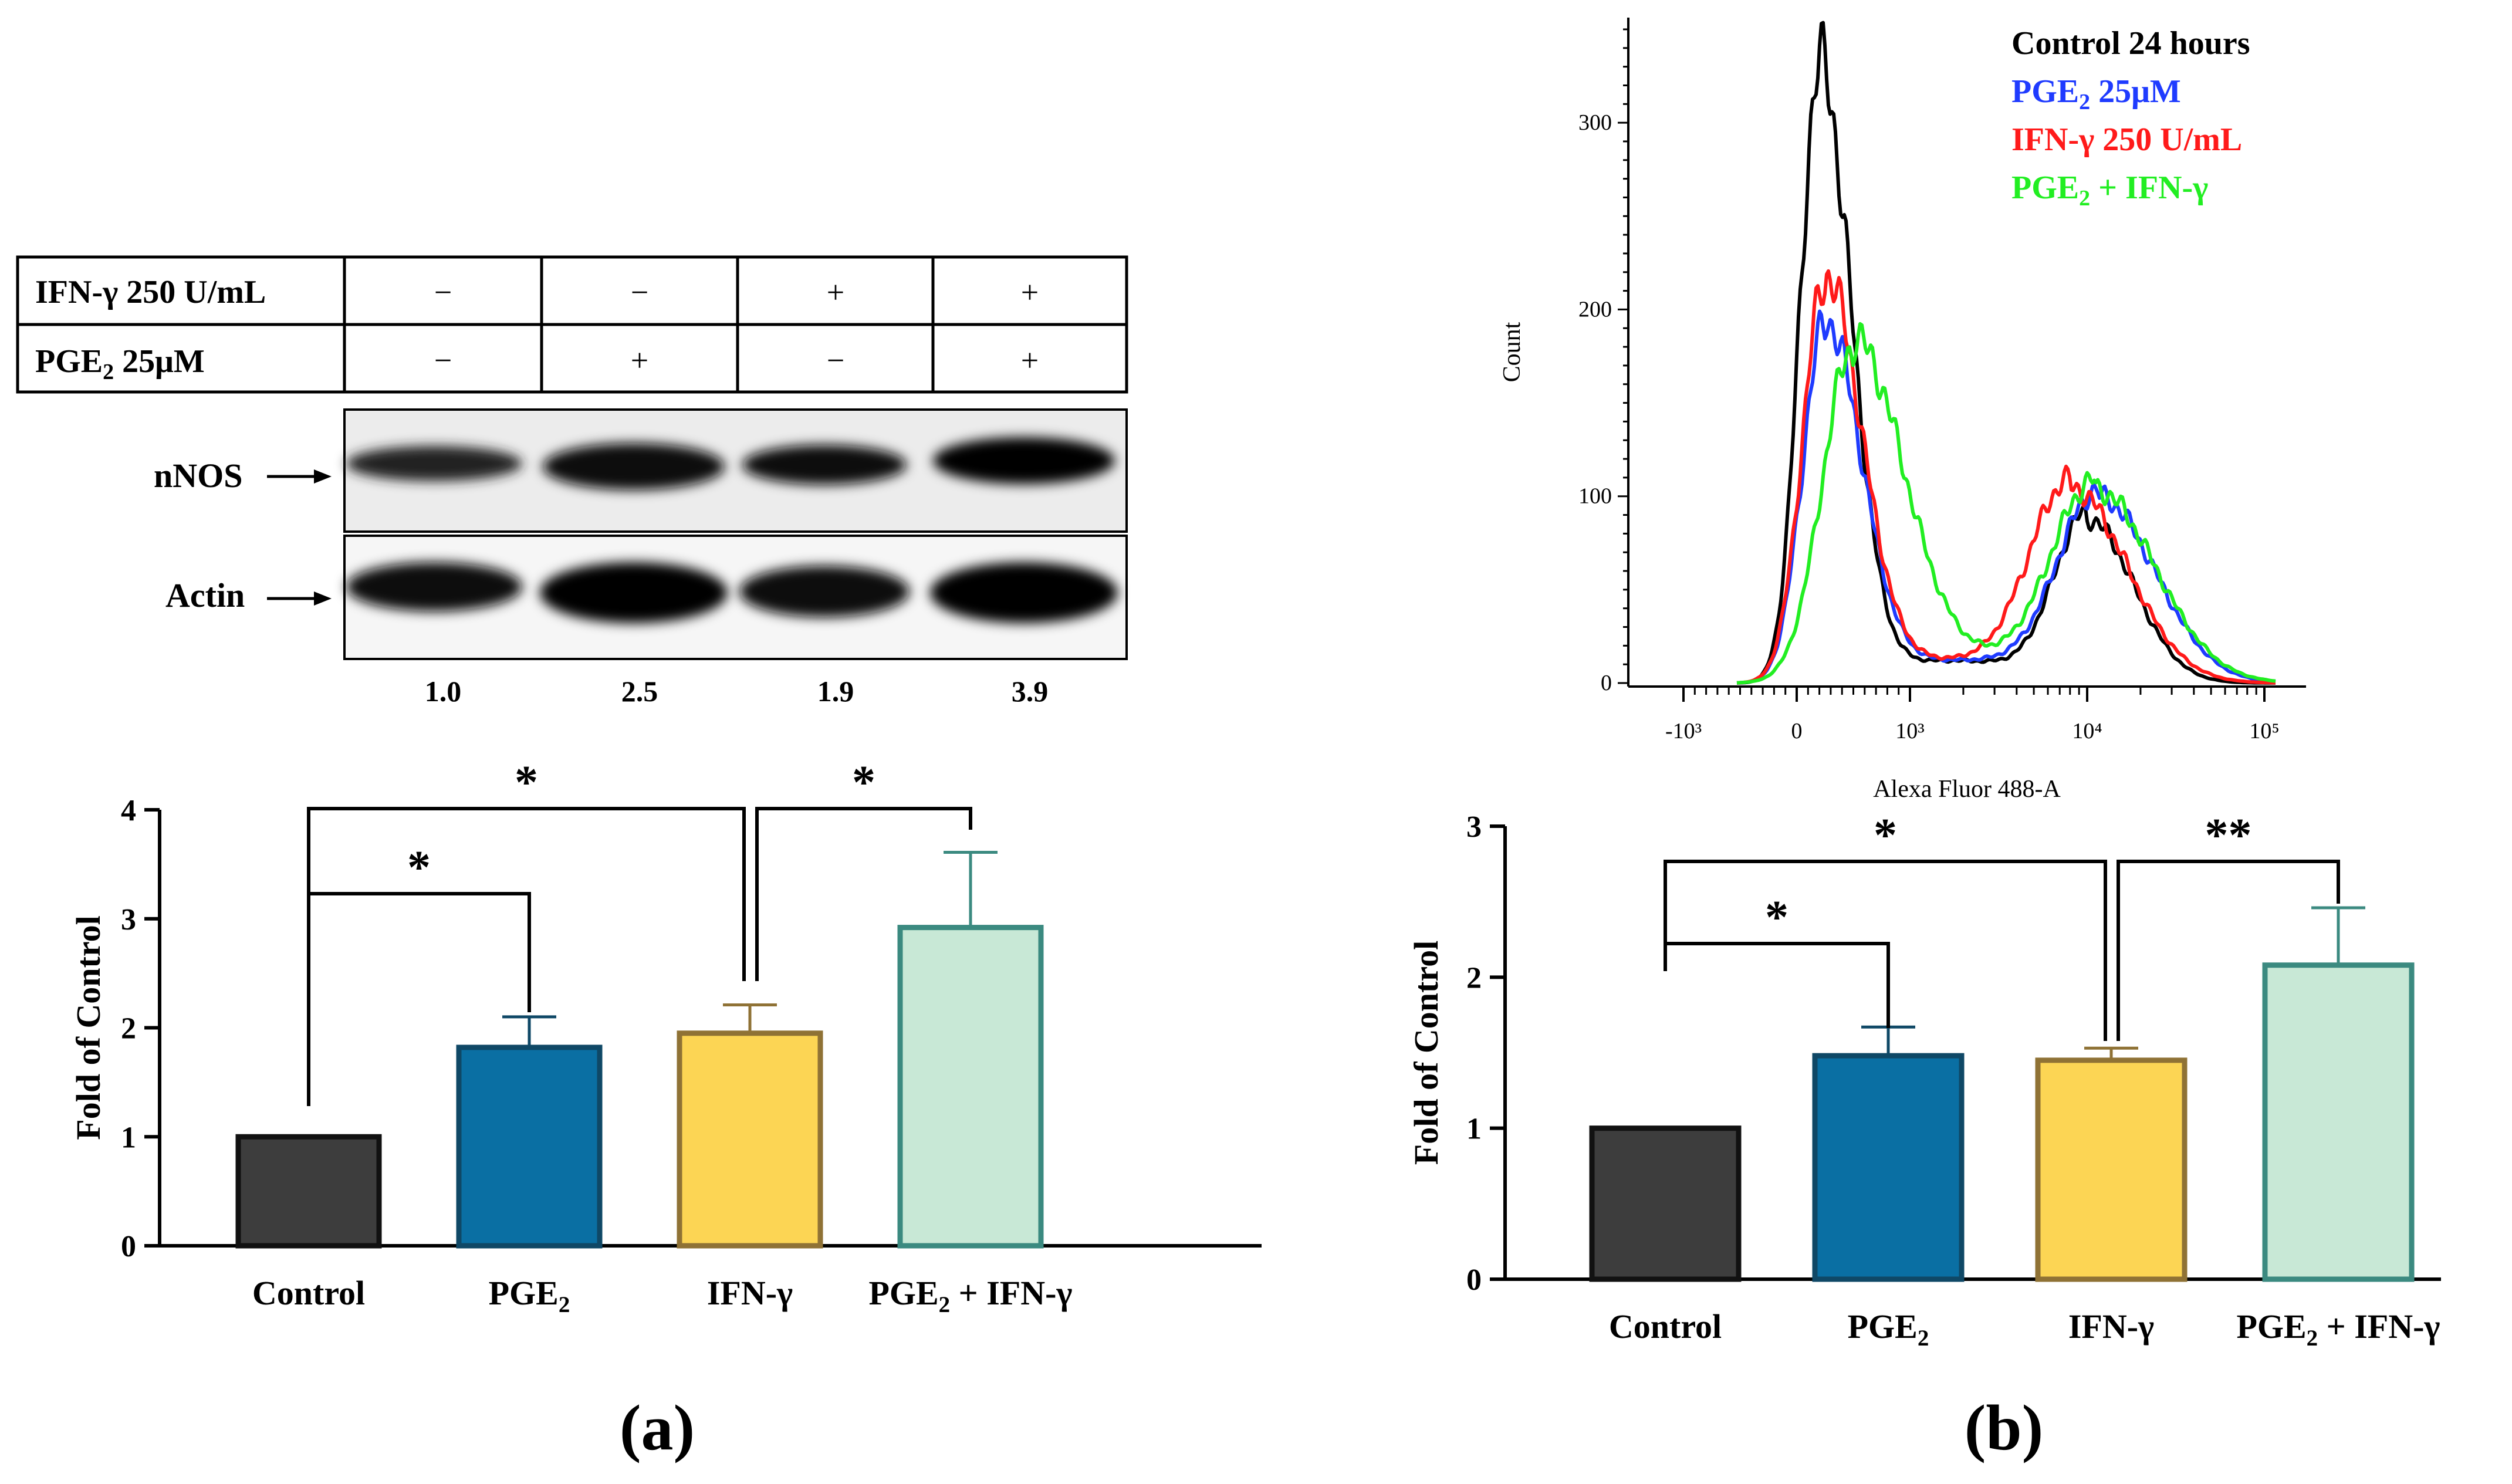  Describe the element at coordinates (735, 597) in the screenshot. I see `blot-actin-image` at that location.